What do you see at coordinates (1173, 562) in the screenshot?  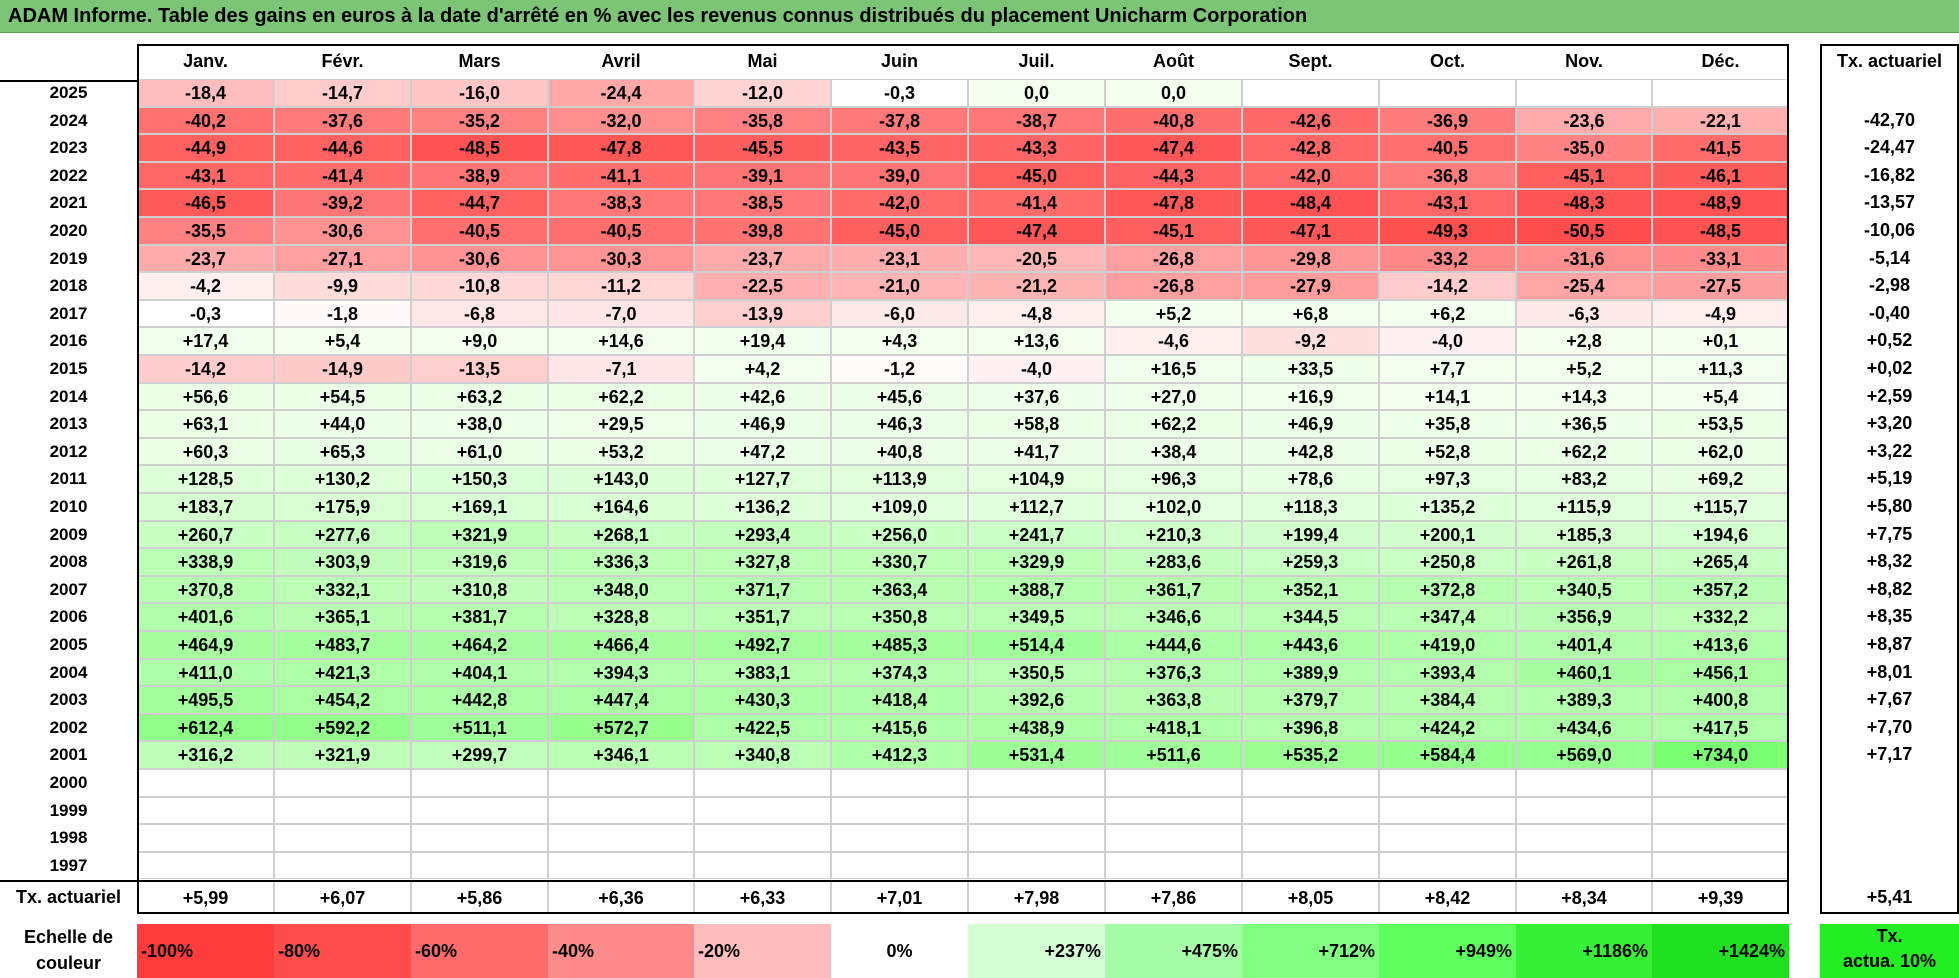 I see `cell-2008-8: +283,6` at bounding box center [1173, 562].